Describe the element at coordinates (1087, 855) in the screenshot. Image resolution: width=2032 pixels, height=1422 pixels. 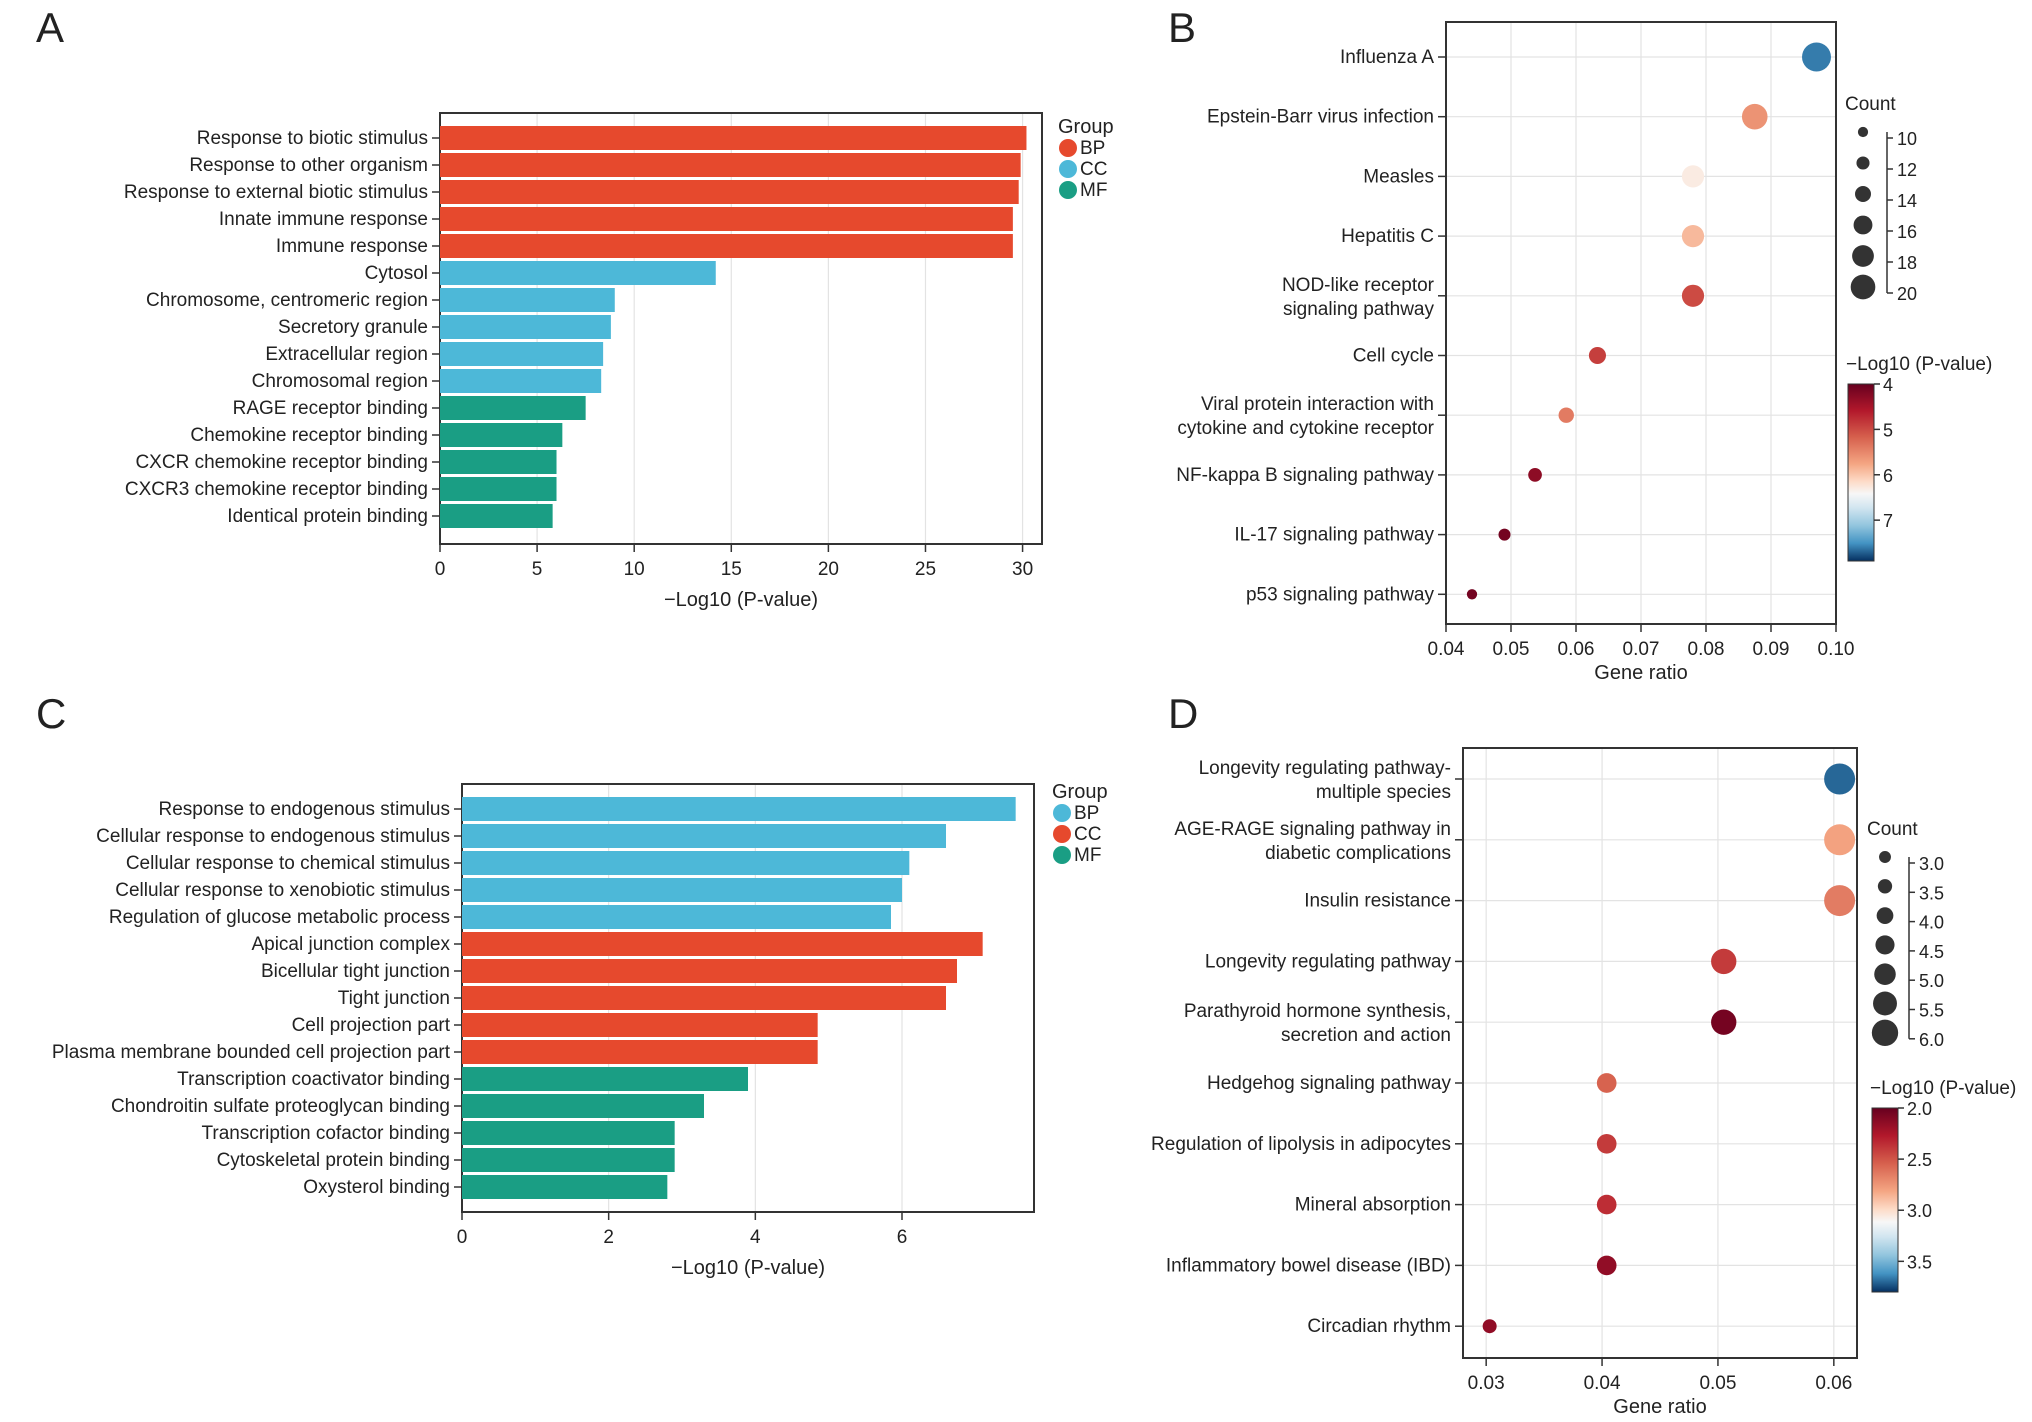
I see `legend-label: MF` at that location.